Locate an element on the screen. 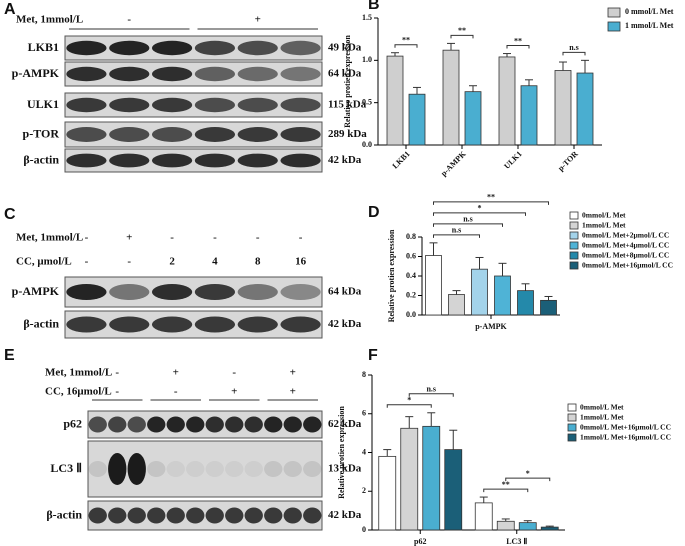 The width and height of the screenshot is (685, 546). condition-label: CC, μmol/L is located at coordinates (44, 262).